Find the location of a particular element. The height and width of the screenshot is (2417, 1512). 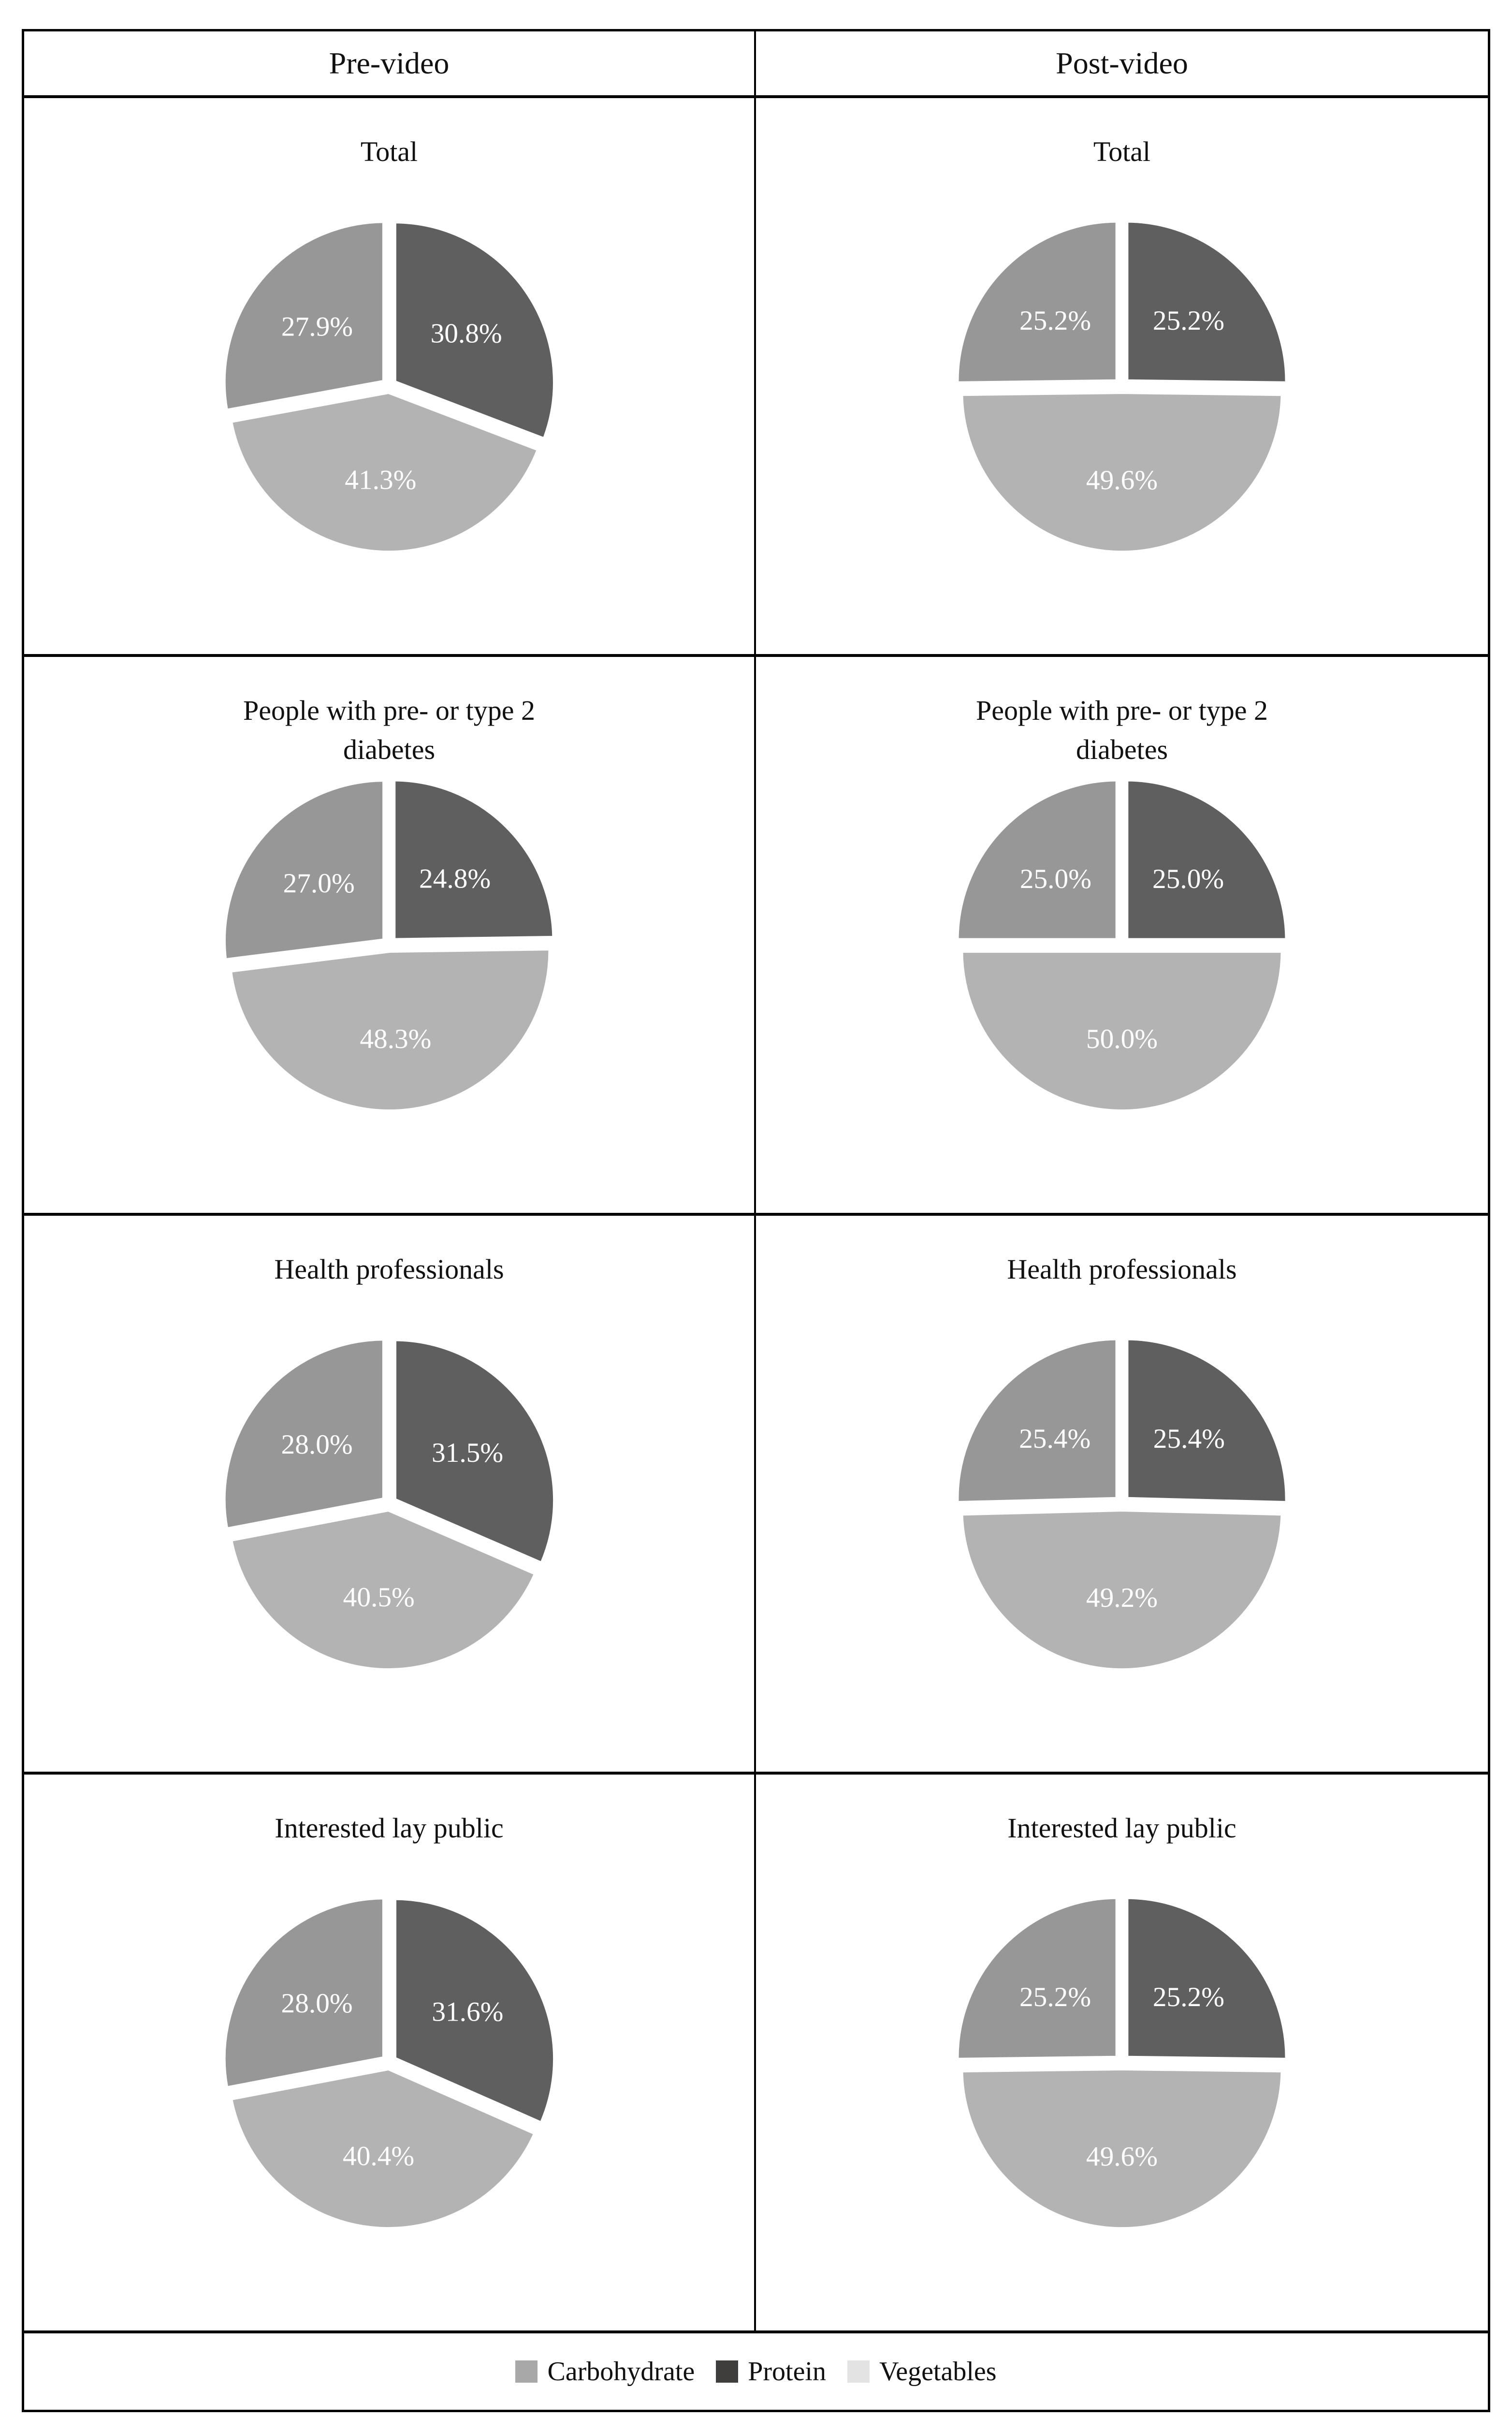

pie-svg: 31.6% 40.4% 28.0% is located at coordinates (389, 2063).